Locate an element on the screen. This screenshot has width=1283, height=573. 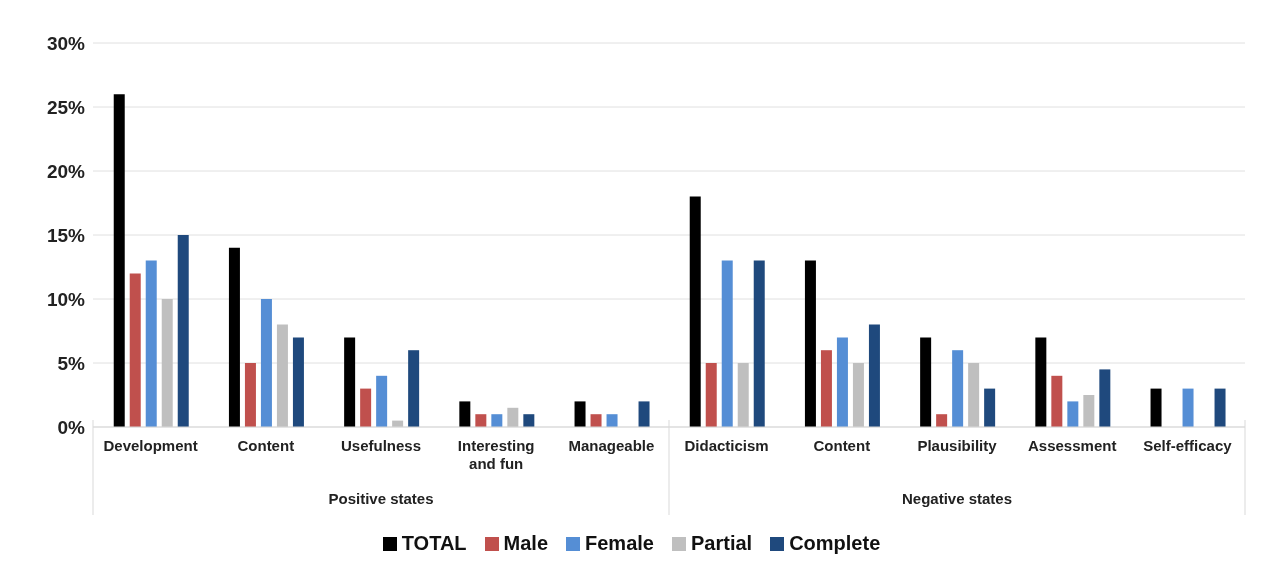
x-tick-label: Usefulness is located at coordinates (381, 445).